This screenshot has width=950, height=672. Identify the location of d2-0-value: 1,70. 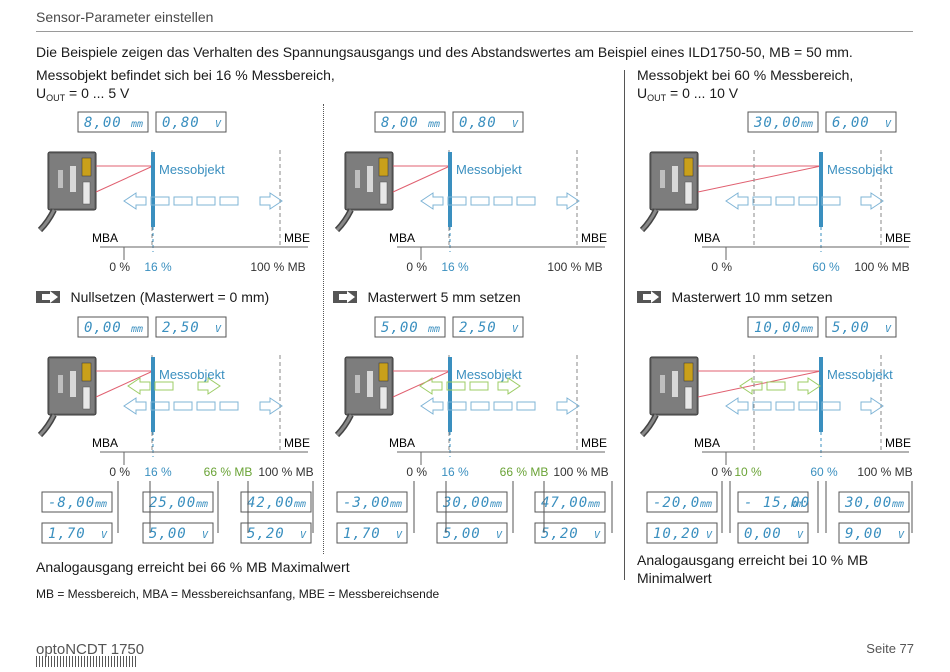
(362, 534).